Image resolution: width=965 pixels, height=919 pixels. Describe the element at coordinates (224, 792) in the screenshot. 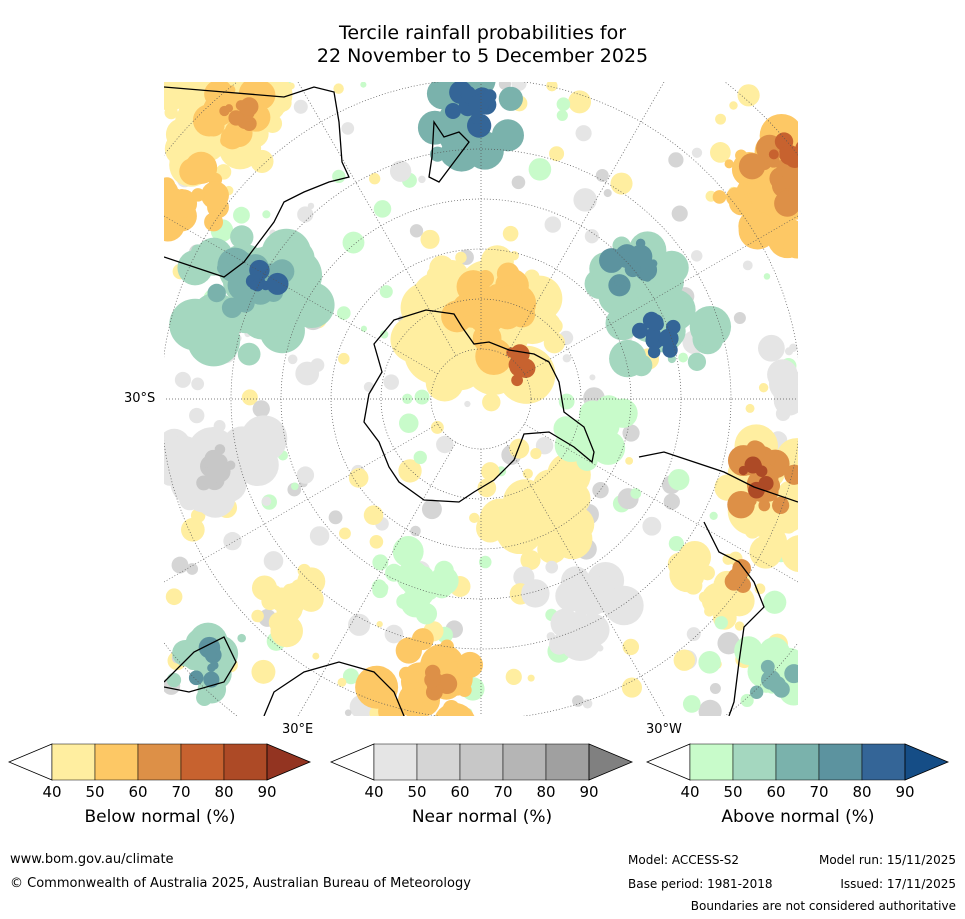

I see `colorbar-below-tick: 80` at that location.